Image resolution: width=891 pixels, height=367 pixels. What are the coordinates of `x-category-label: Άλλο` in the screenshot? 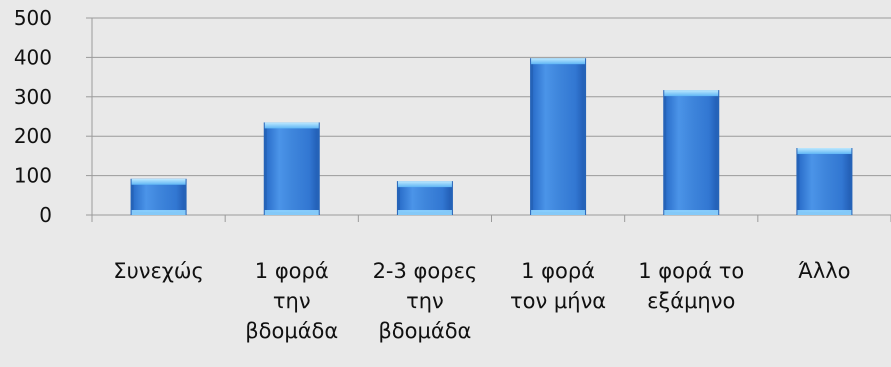 It's located at (824, 271).